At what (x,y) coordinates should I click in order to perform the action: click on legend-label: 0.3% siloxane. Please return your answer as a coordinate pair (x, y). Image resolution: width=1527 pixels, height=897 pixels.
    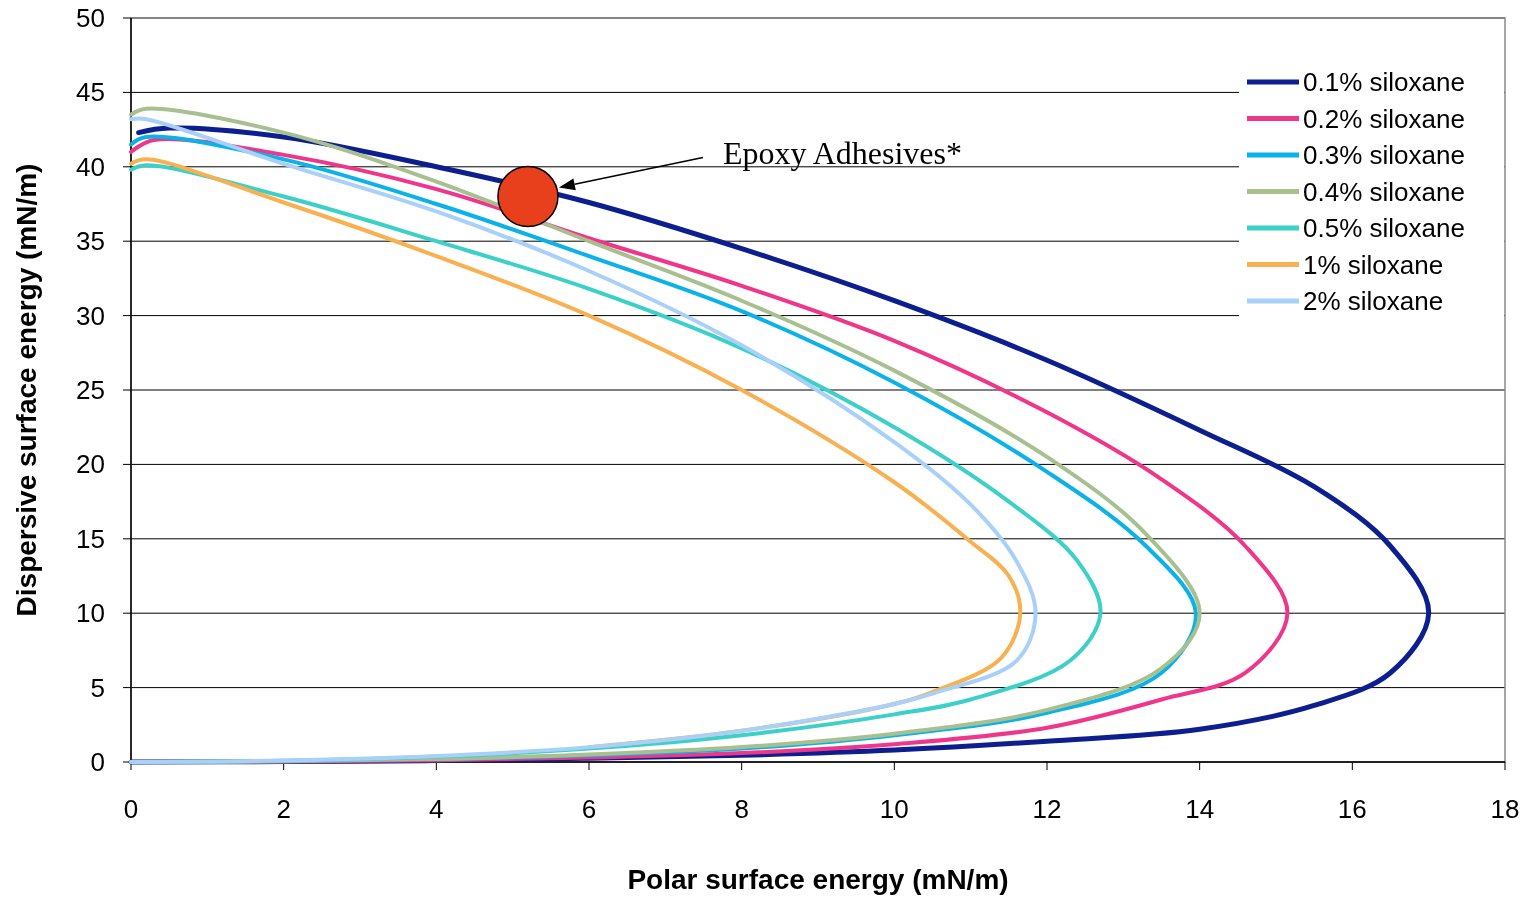
    Looking at the image, I should click on (1384, 155).